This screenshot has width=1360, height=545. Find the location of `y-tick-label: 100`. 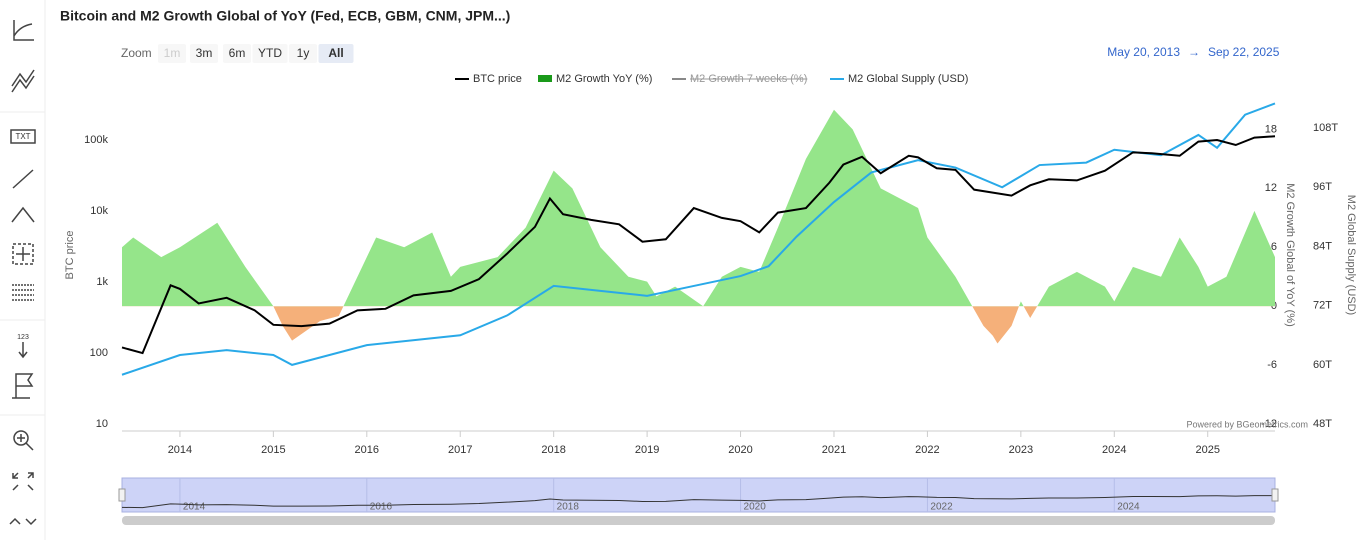

y-tick-label: 100 is located at coordinates (99, 353).